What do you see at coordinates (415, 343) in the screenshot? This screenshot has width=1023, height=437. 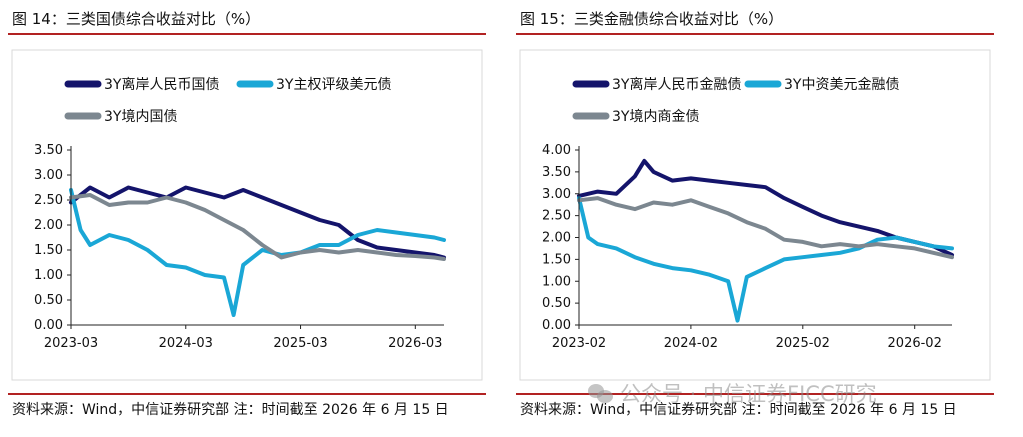 I see `x-tick-label: 2026-03` at bounding box center [415, 343].